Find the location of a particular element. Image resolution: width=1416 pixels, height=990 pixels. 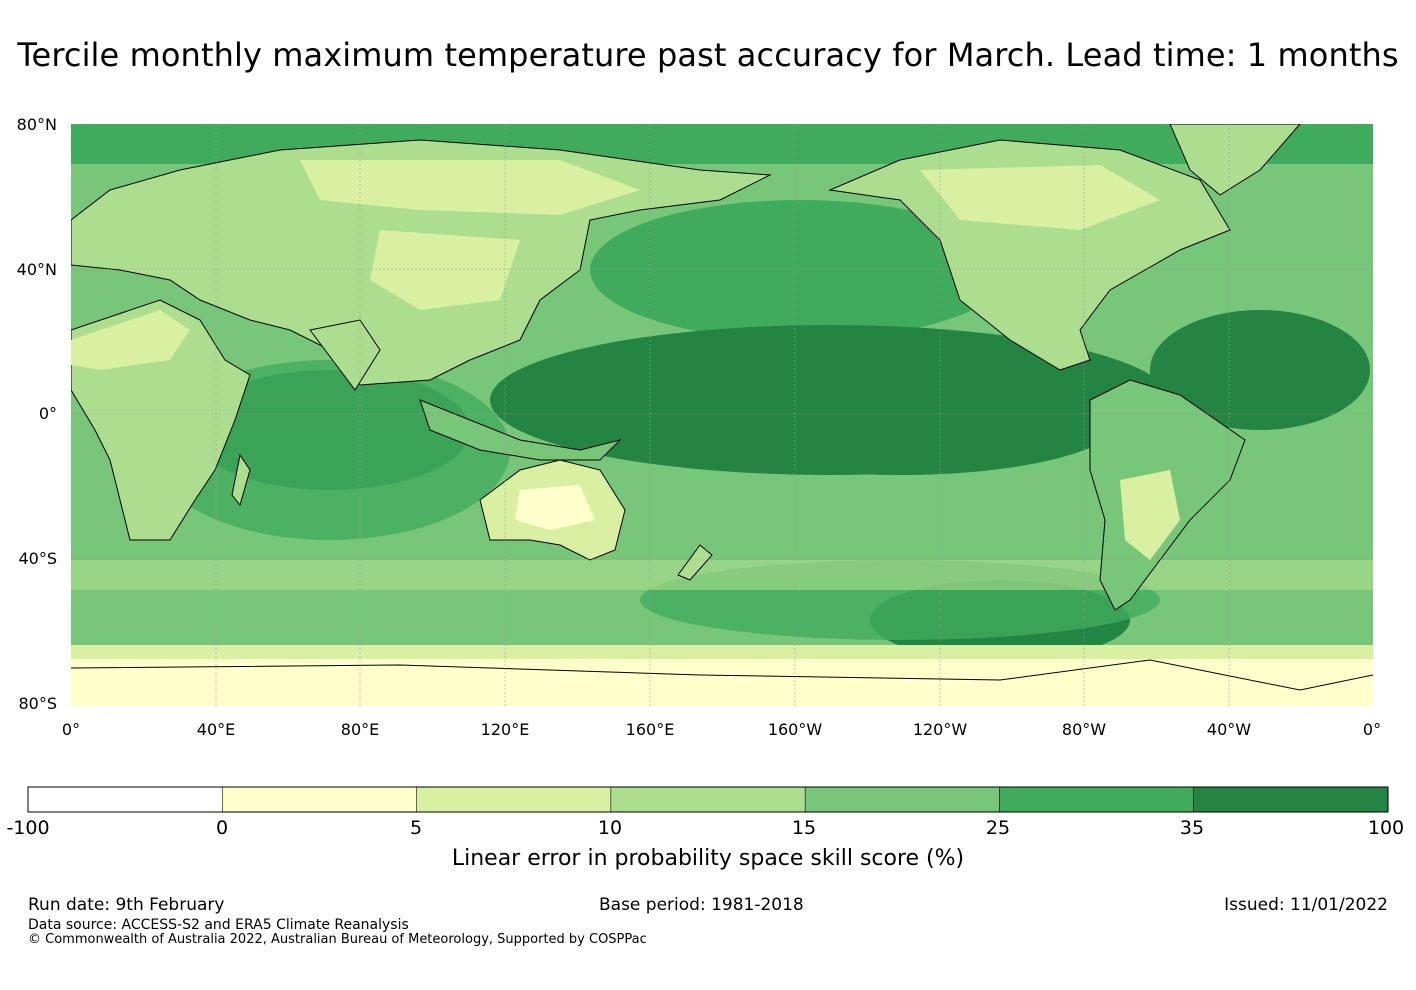

colorbar-border is located at coordinates (708, 799).